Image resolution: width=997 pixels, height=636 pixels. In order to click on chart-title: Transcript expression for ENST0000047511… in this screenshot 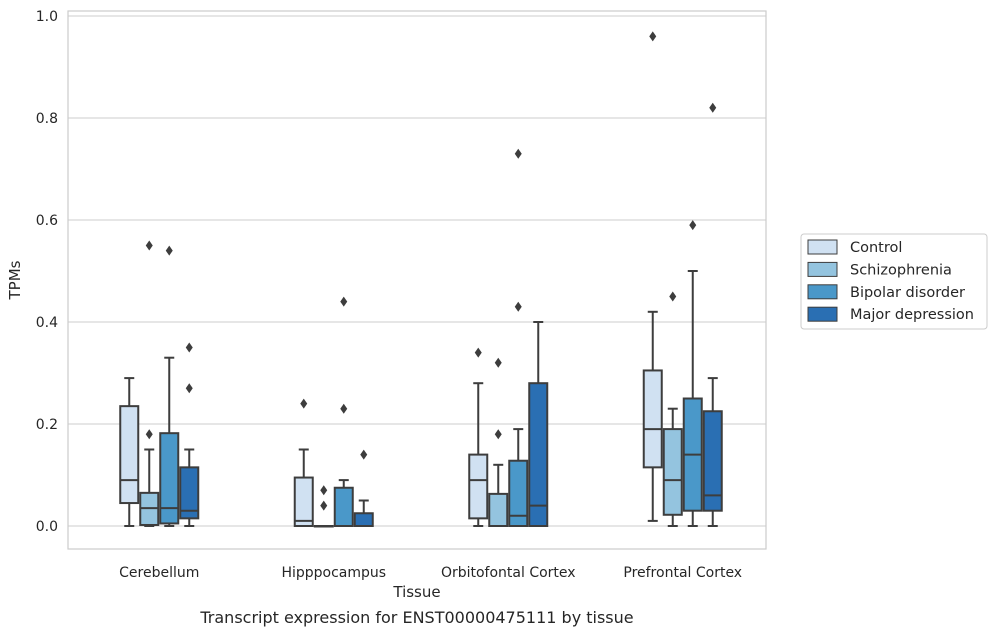, I will do `click(416, 617)`.